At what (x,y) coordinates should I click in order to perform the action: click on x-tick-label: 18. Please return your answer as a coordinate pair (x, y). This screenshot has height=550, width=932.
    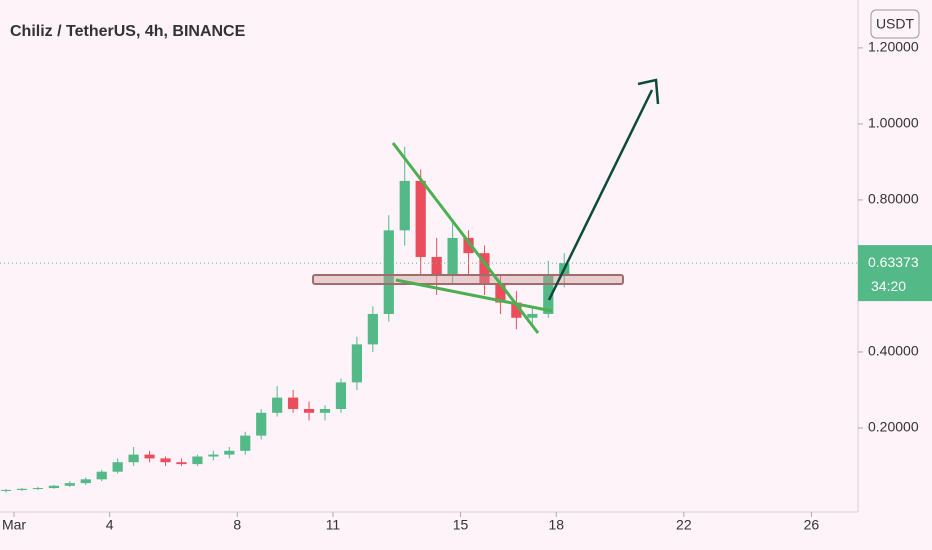
    Looking at the image, I should click on (556, 525).